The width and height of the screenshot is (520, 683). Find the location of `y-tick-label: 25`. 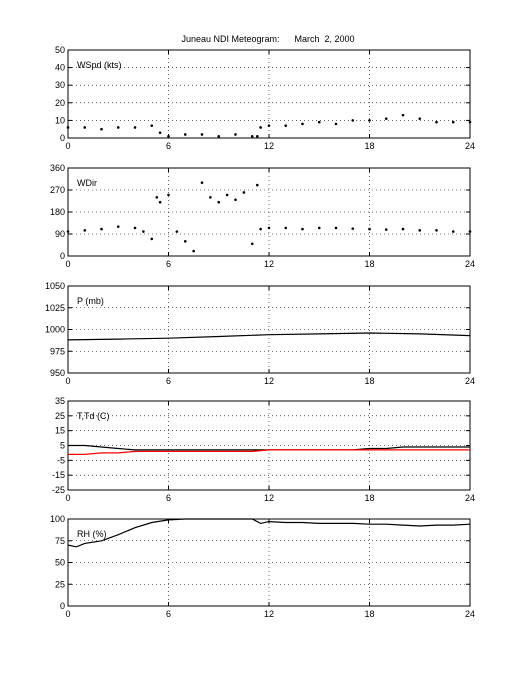

y-tick-label: 25 is located at coordinates (60, 584).